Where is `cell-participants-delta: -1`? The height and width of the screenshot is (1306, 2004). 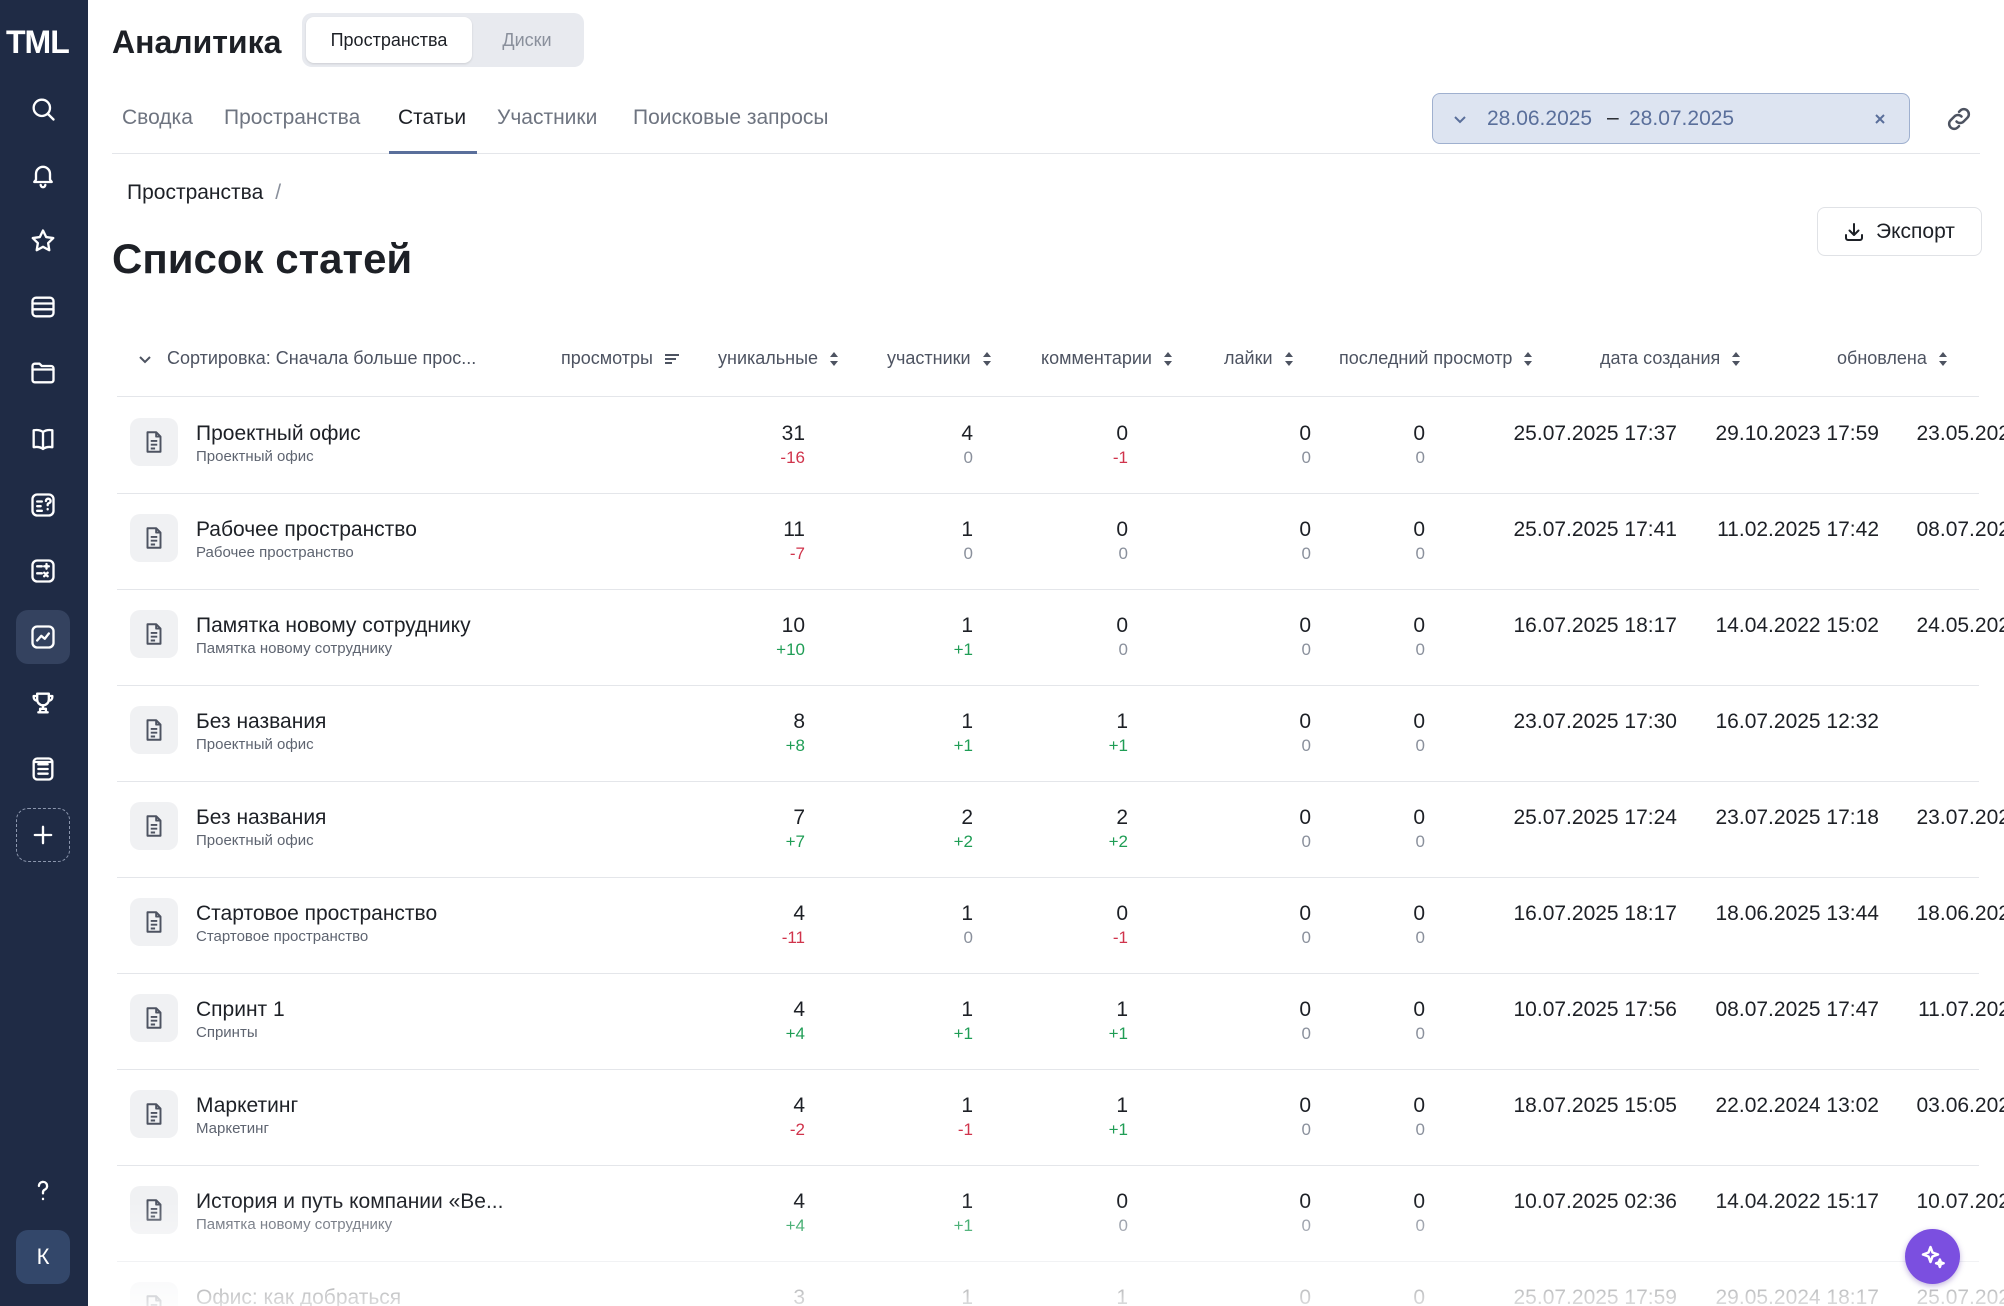 cell-participants-delta: -1 is located at coordinates (1120, 937).